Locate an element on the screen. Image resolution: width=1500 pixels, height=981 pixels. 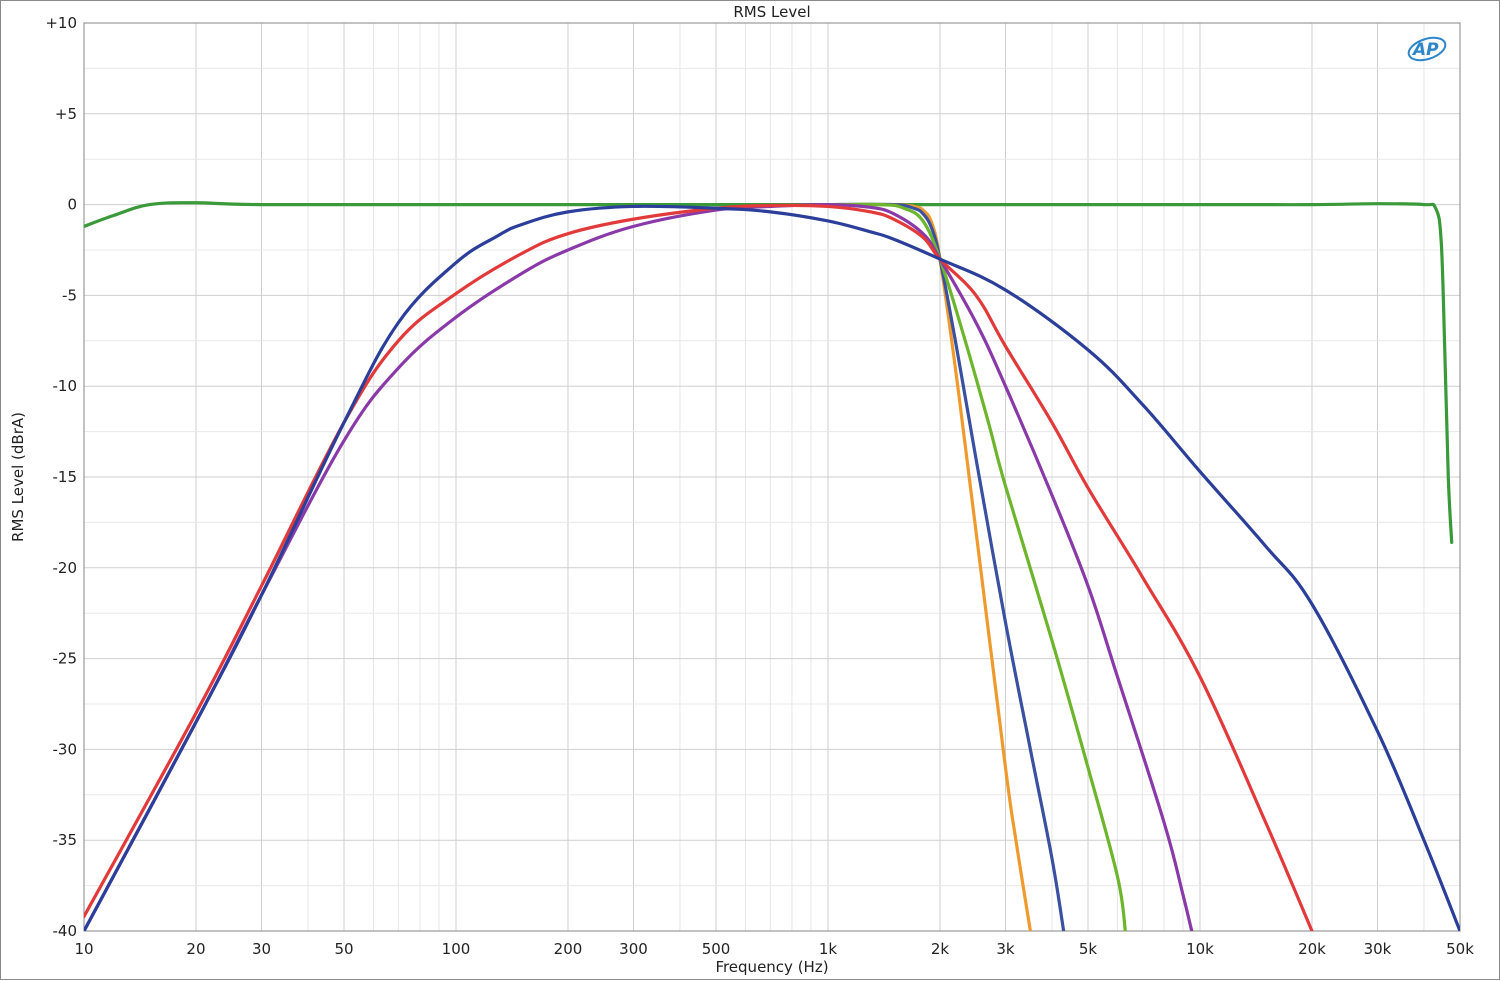
x-tick-label: 300 is located at coordinates (633, 949).